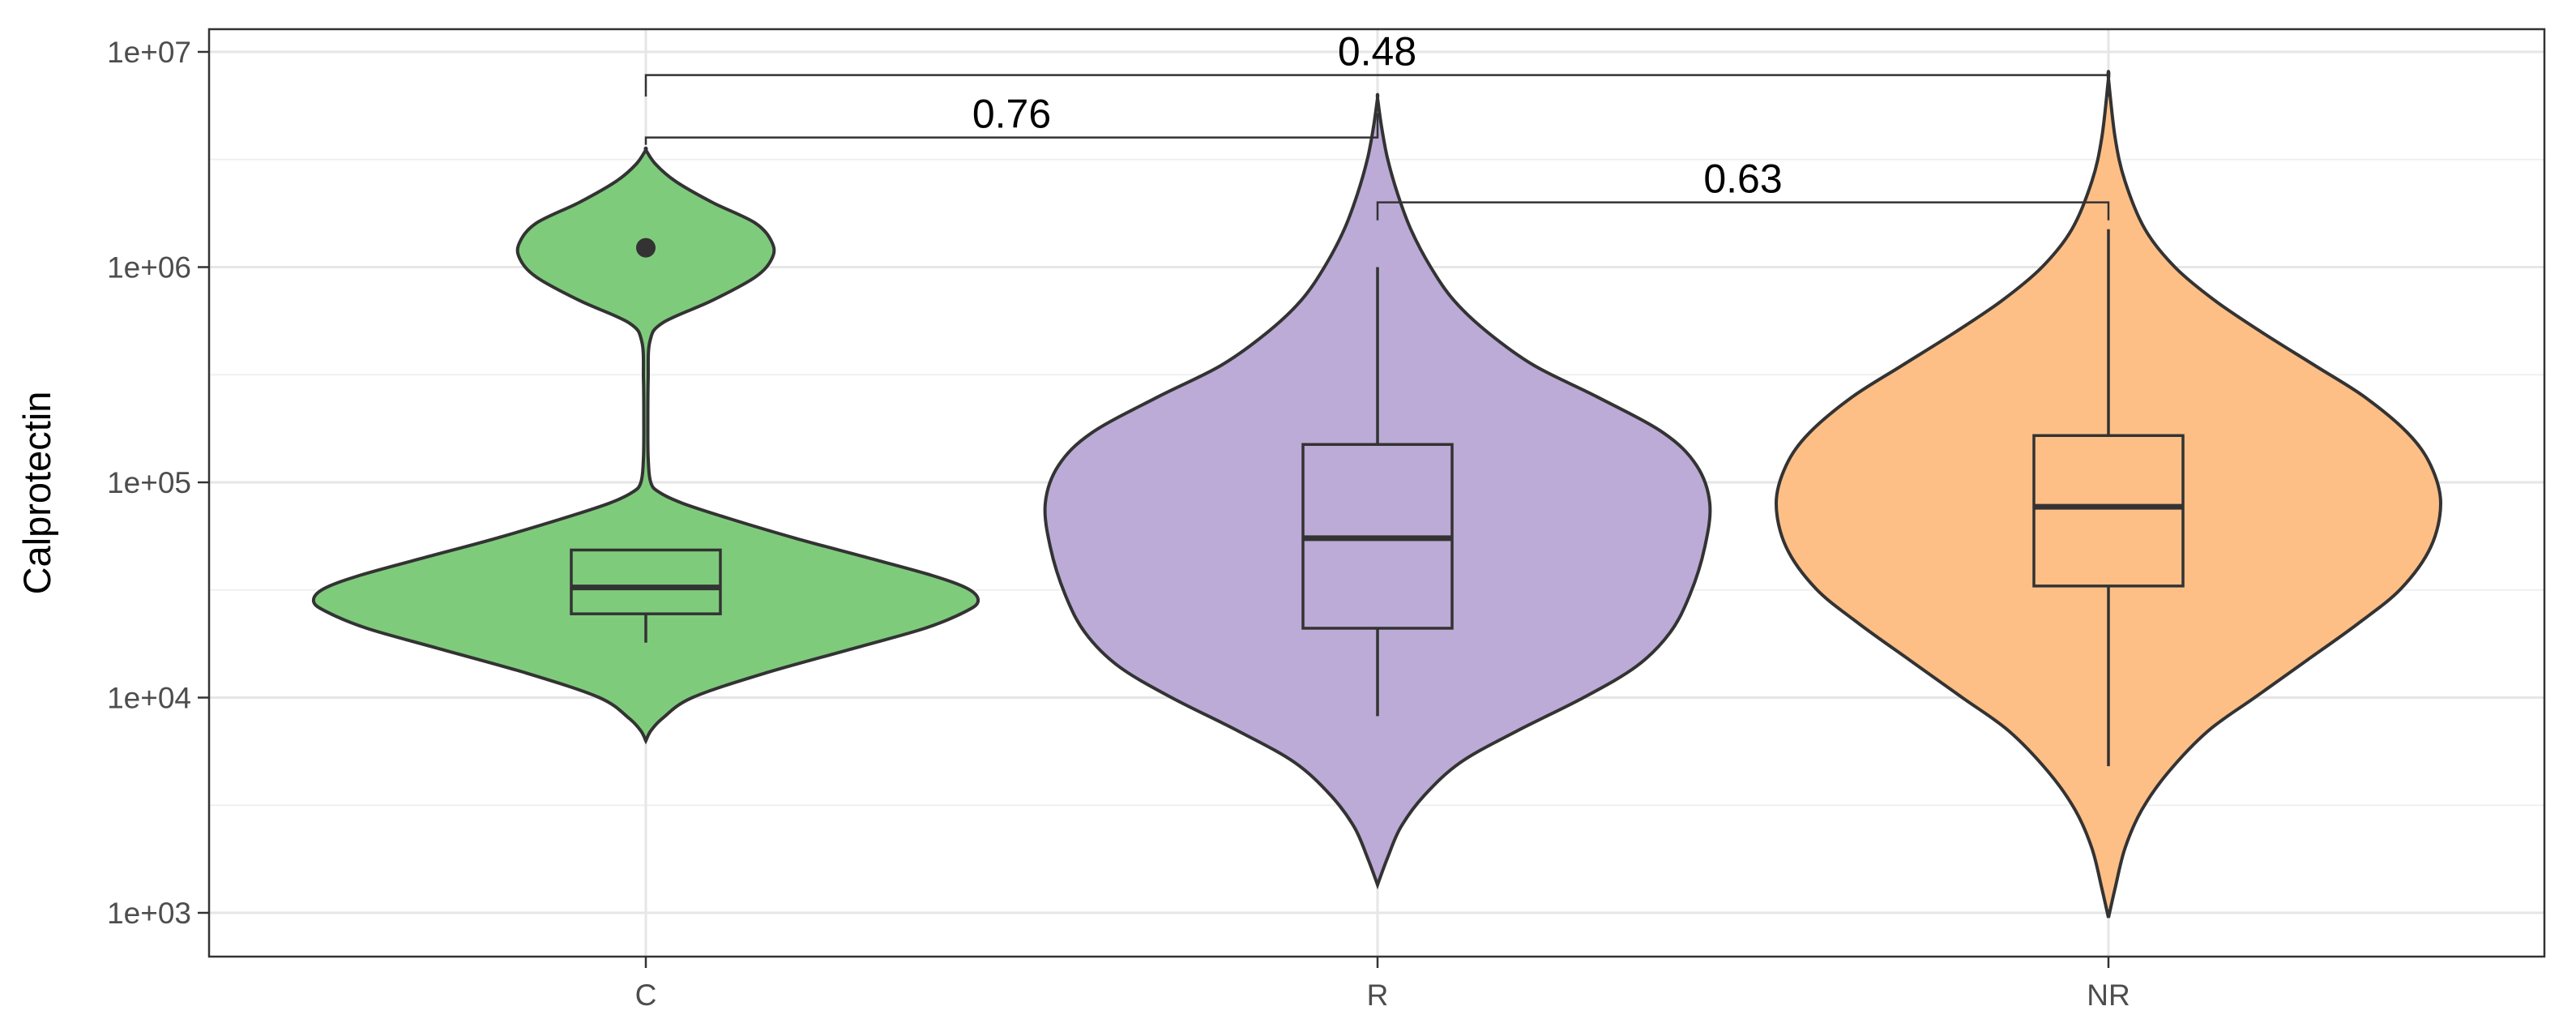 Image resolution: width=2576 pixels, height=1032 pixels. I want to click on x-tick-label-c: C, so click(646, 995).